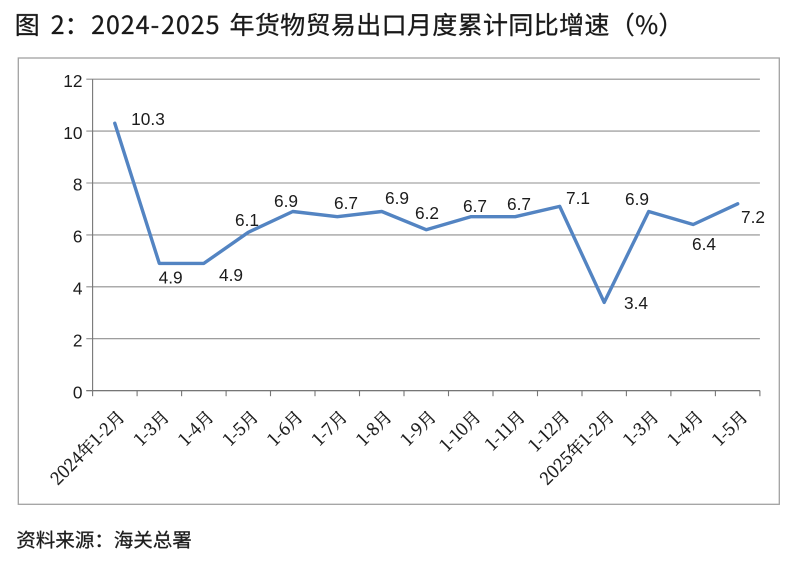  What do you see at coordinates (247, 220) in the screenshot?
I see `svg-text: 6.1` at bounding box center [247, 220].